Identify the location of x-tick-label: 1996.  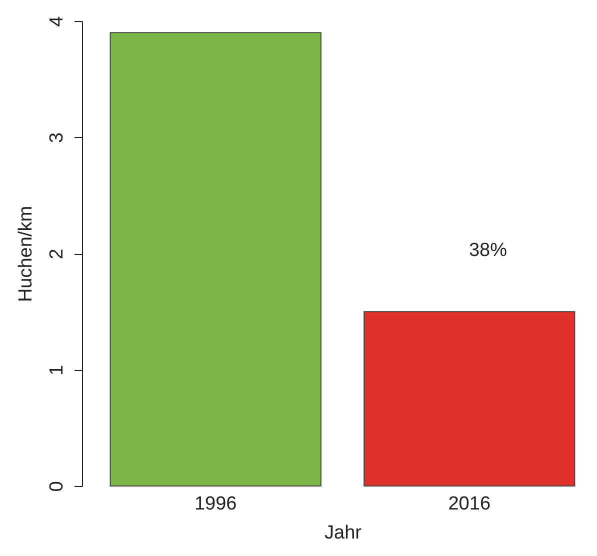
(215, 504).